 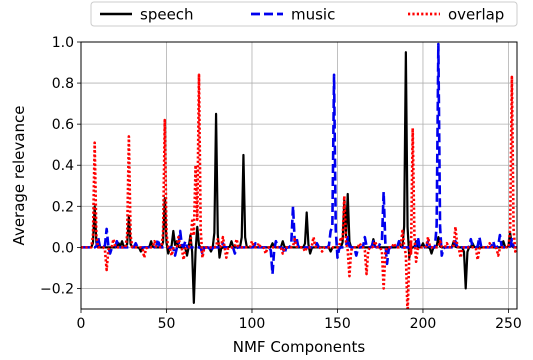 I want to click on legend-label-music: music, so click(x=313, y=15).